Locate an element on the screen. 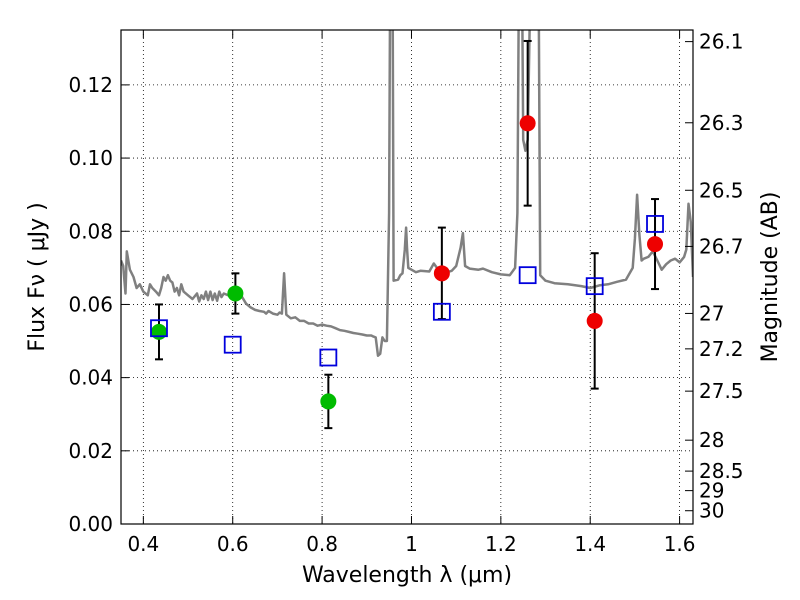  x-tick-label: 0.4 is located at coordinates (143, 544).